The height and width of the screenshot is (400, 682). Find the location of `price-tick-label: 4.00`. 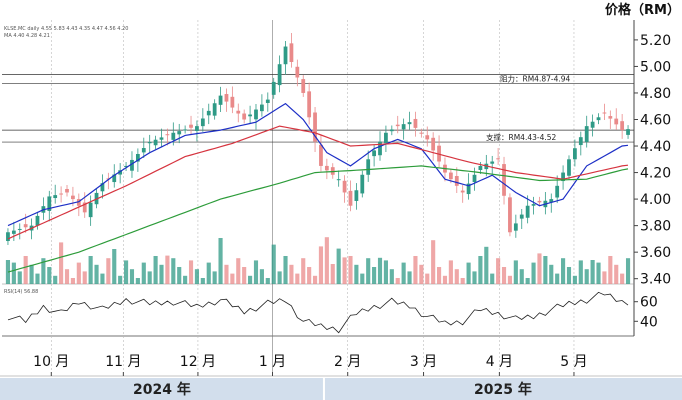

price-tick-label: 4.00 is located at coordinates (655, 200).